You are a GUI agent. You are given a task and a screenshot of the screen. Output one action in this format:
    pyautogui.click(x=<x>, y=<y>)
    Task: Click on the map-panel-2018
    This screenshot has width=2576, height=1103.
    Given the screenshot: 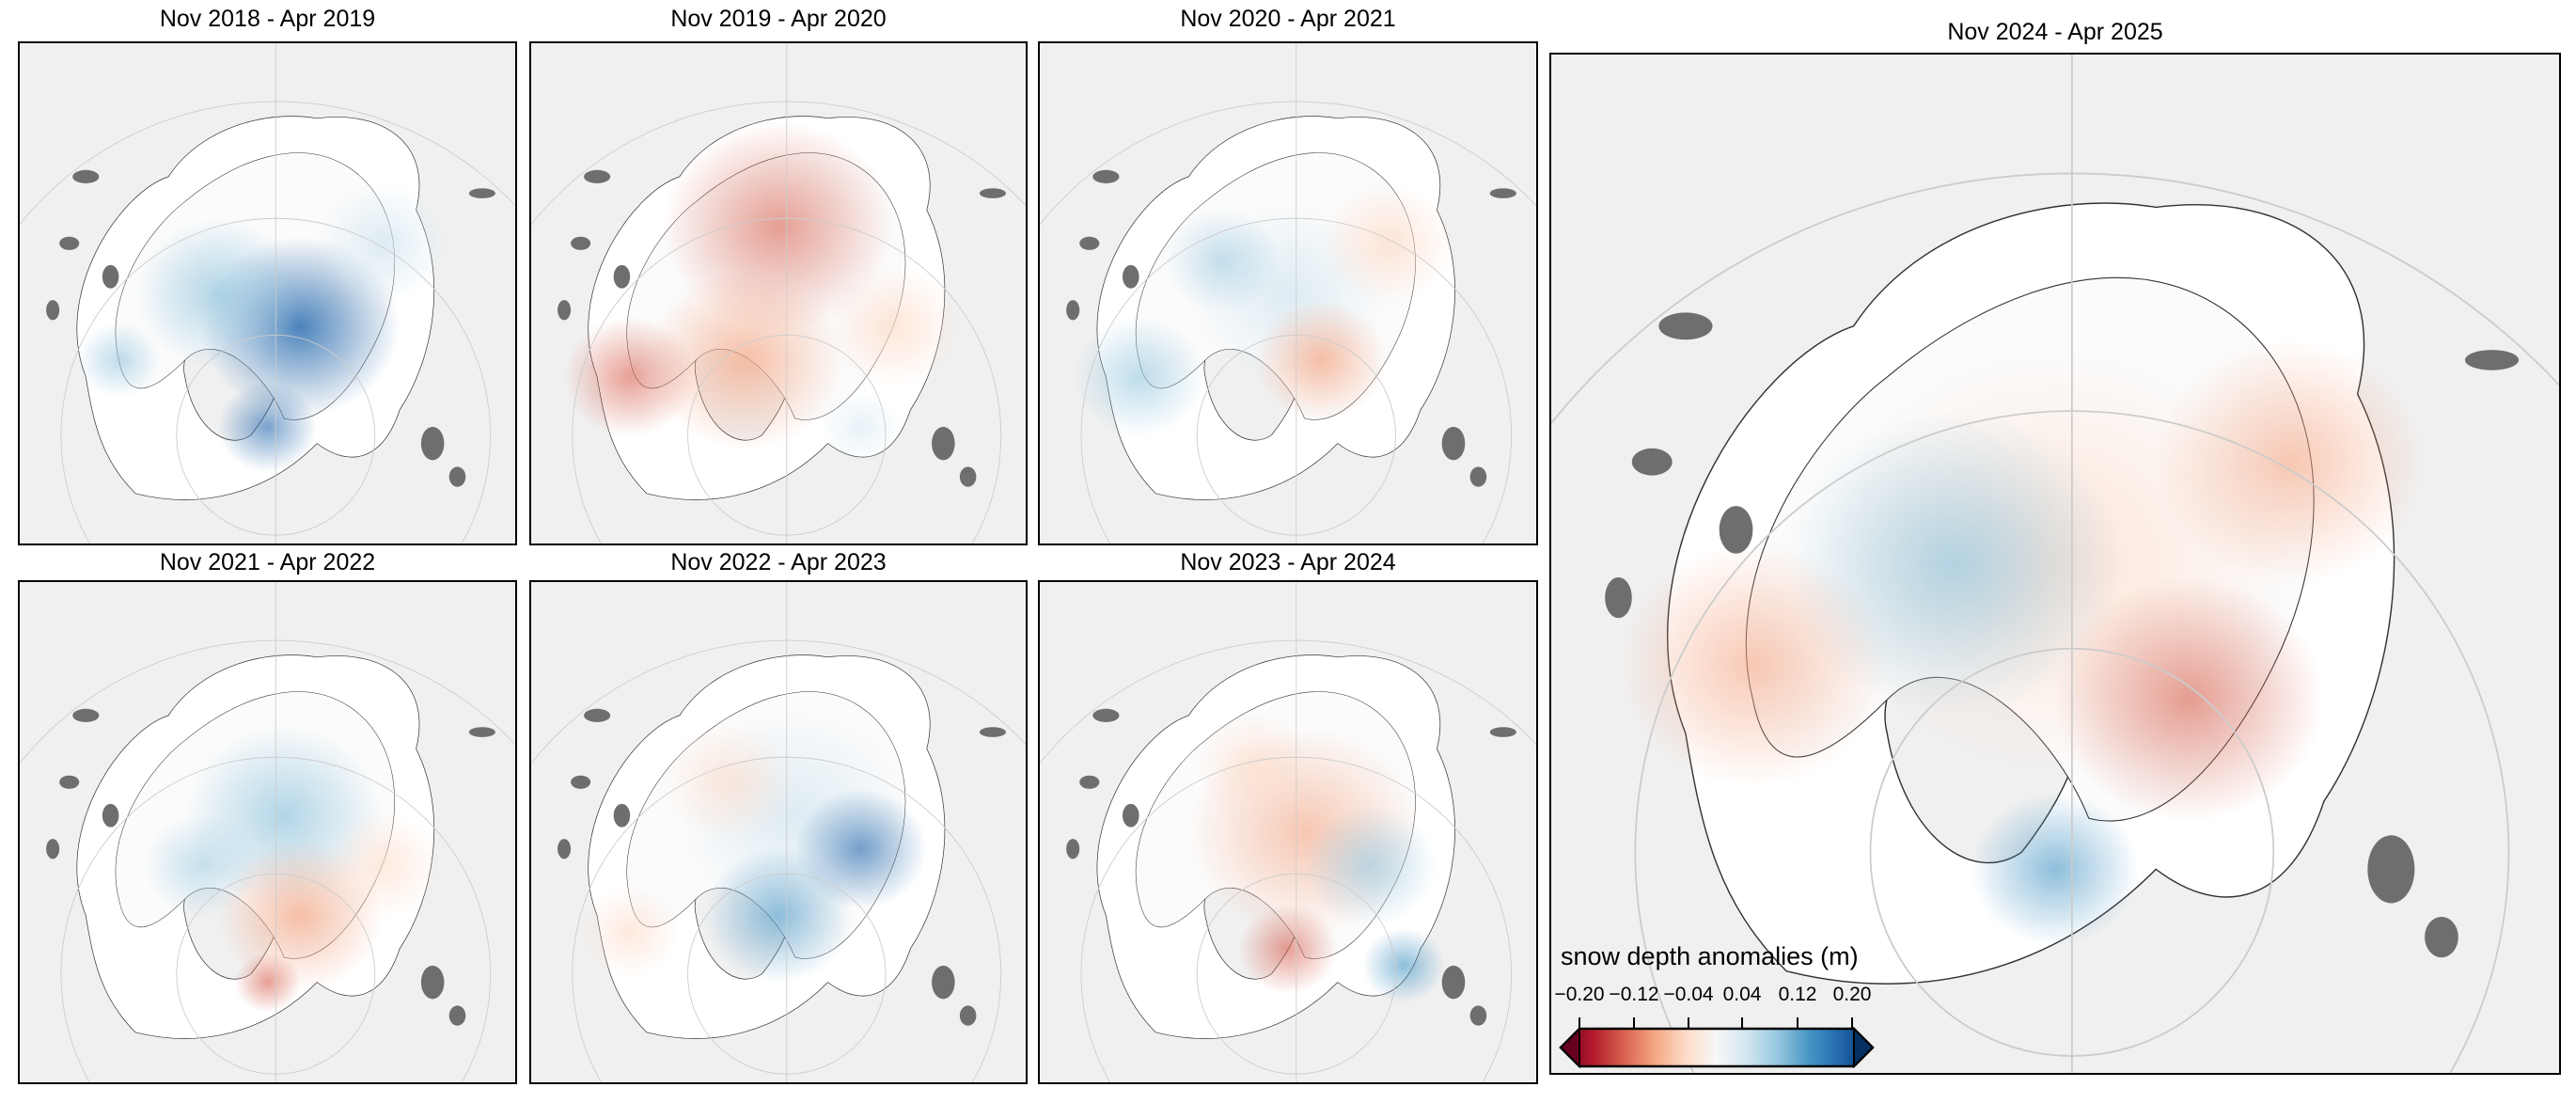 What is the action you would take?
    pyautogui.click(x=267, y=293)
    